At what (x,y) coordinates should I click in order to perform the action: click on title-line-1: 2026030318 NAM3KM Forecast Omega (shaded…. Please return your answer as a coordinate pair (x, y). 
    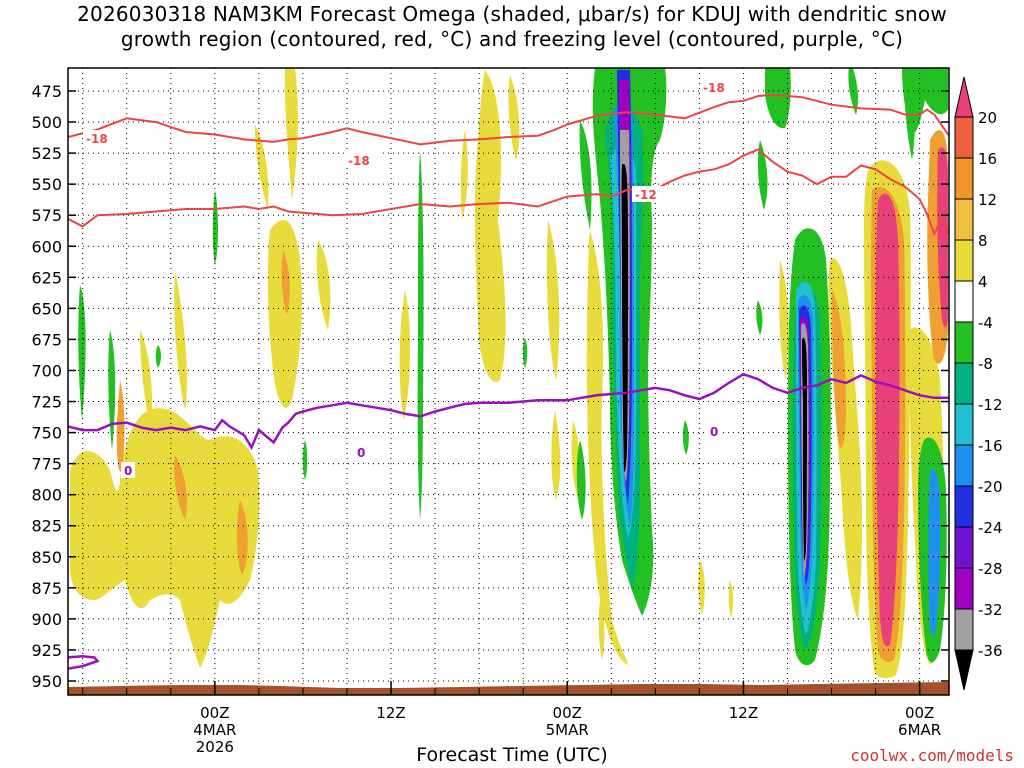
    Looking at the image, I should click on (512, 14).